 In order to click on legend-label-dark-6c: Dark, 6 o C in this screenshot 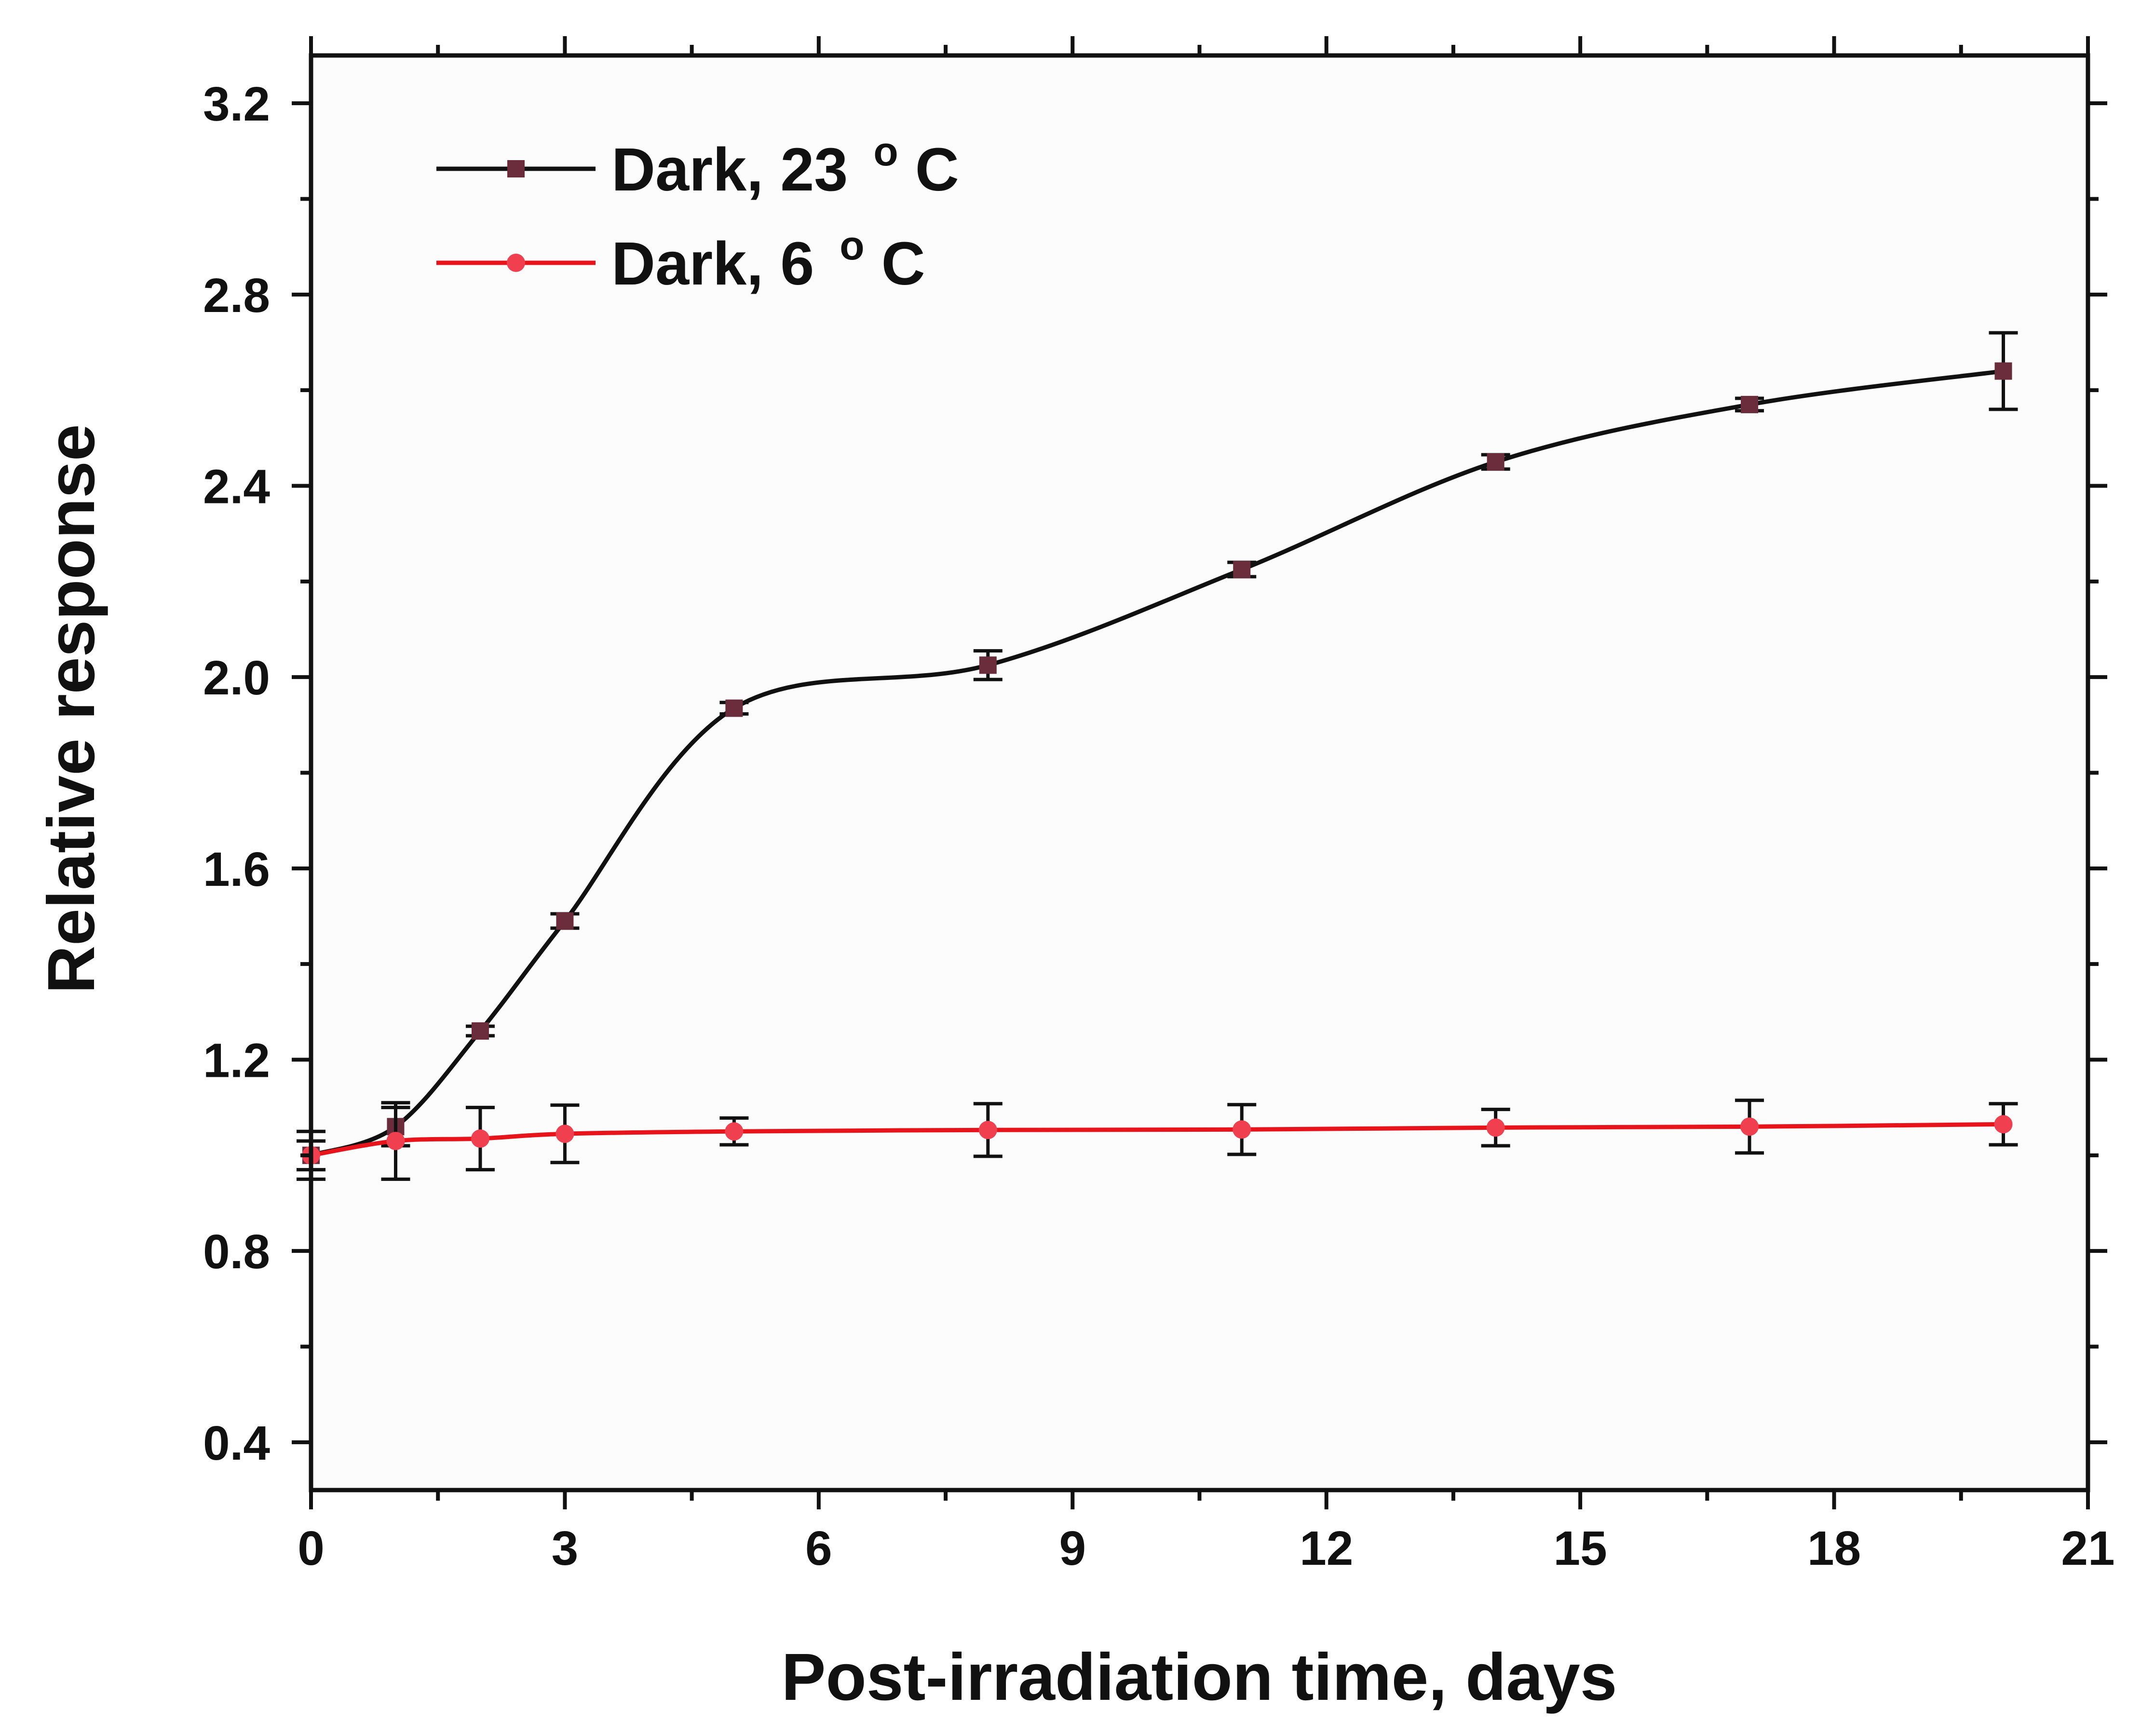, I will do `click(768, 251)`.